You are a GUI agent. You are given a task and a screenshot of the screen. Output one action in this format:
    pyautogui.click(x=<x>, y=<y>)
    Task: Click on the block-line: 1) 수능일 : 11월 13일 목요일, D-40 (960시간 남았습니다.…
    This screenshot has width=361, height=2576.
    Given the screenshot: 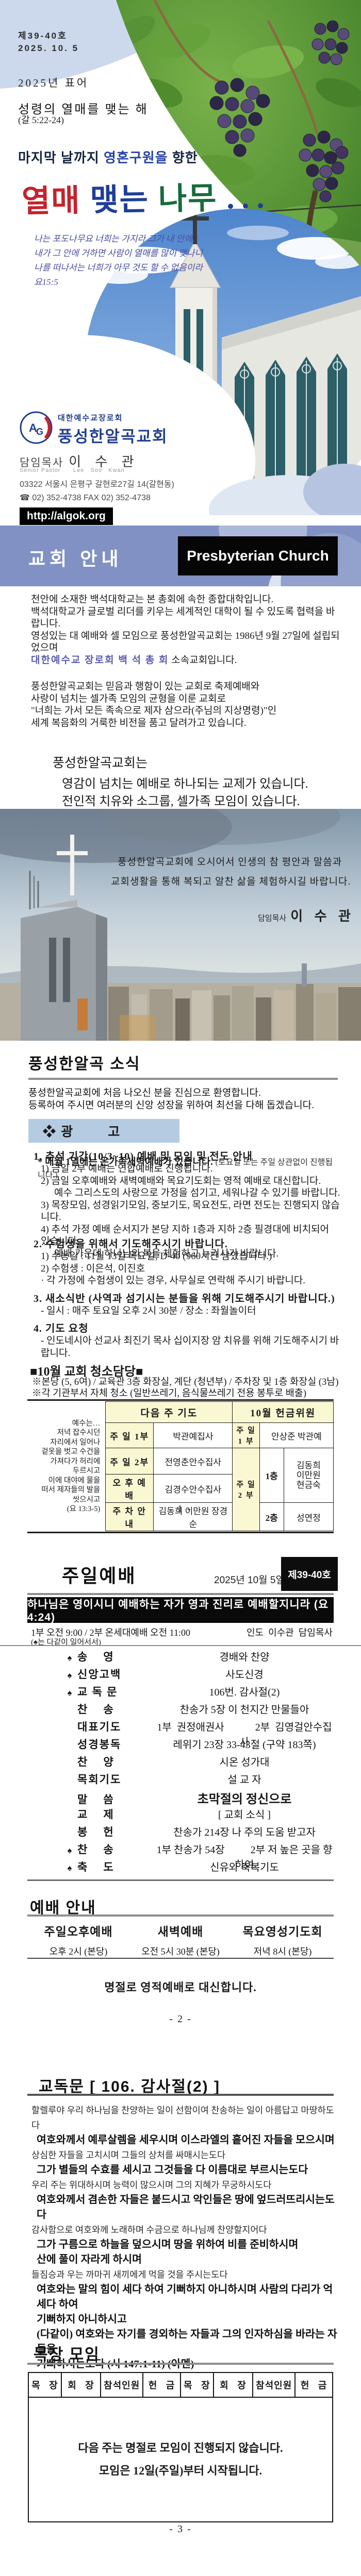 What is the action you would take?
    pyautogui.click(x=156, y=1256)
    